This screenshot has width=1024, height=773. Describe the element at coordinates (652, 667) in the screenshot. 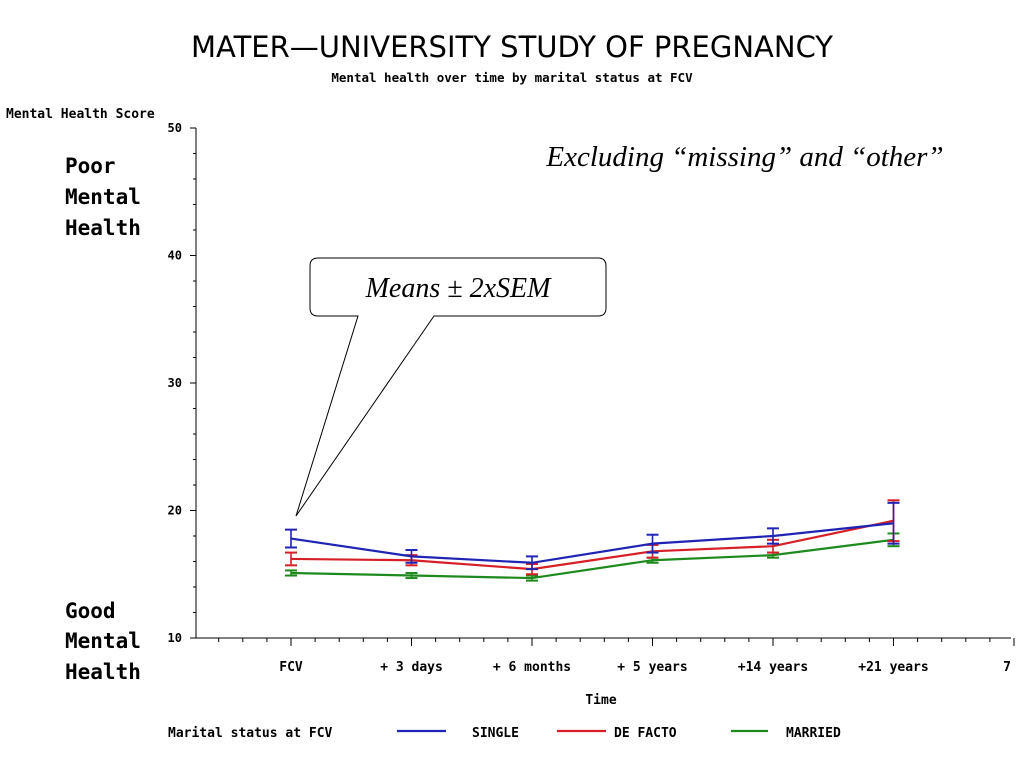

I see `x-tick-label: + 5 years` at that location.